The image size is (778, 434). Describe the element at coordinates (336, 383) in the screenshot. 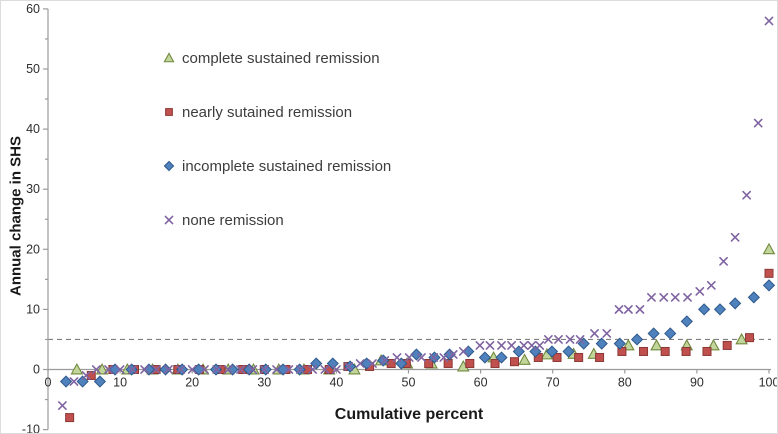

I see `x-tick-label: 40` at that location.